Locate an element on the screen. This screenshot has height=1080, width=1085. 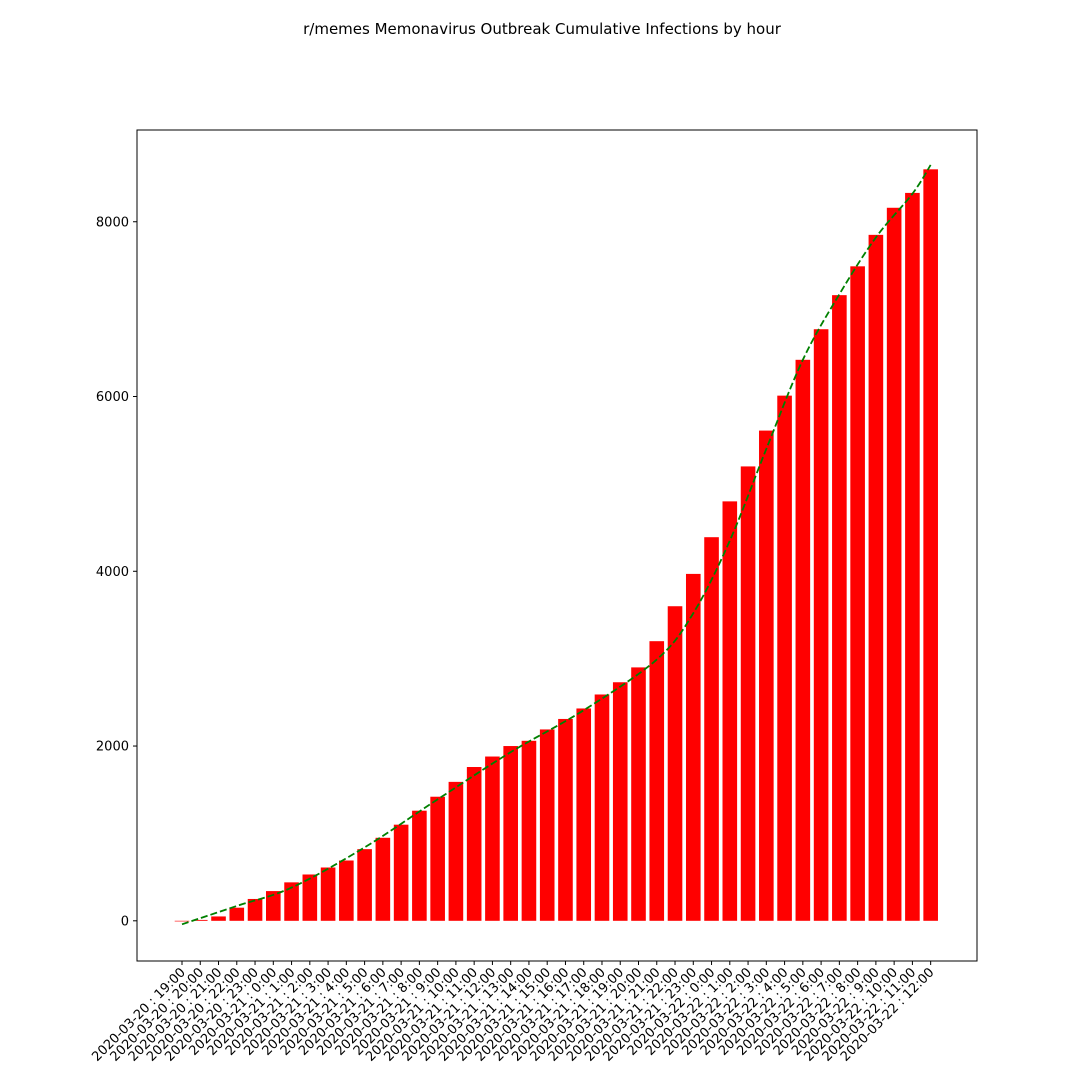
y-tick-label-1: 2000 is located at coordinates (112, 747).